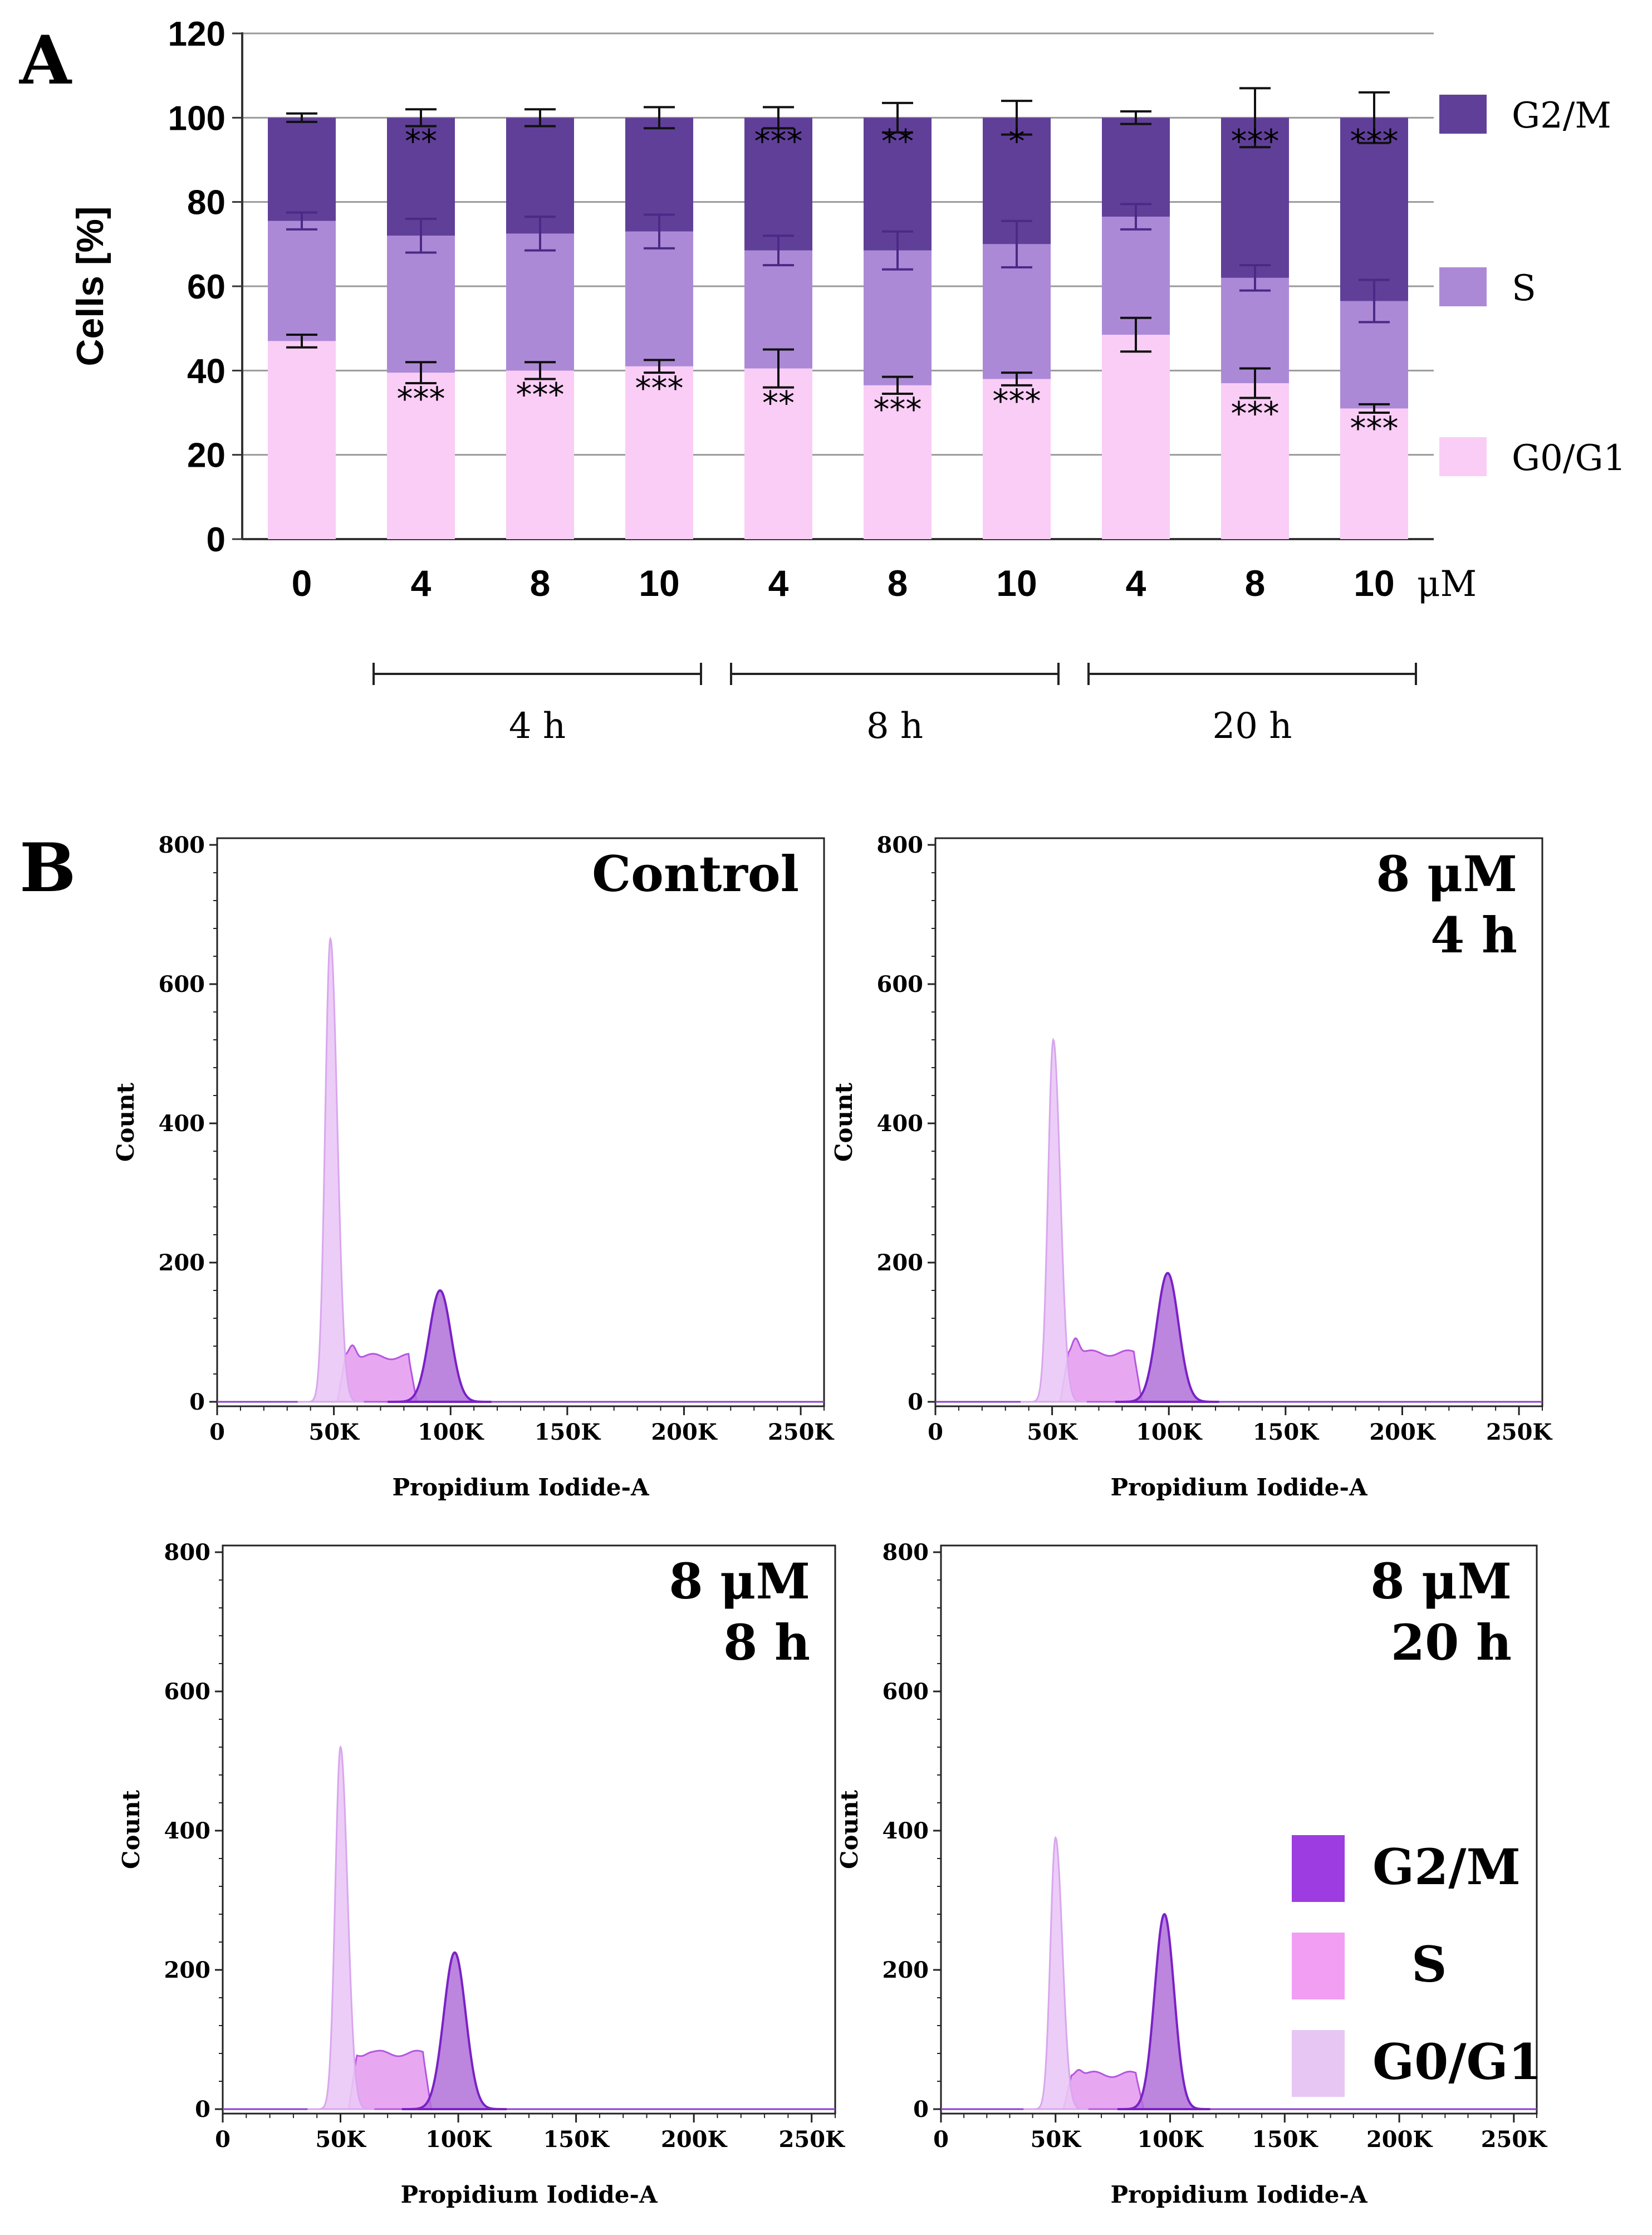 This screenshot has width=1652, height=2235. What do you see at coordinates (520, 1122) in the screenshot?
I see `plot-frame` at bounding box center [520, 1122].